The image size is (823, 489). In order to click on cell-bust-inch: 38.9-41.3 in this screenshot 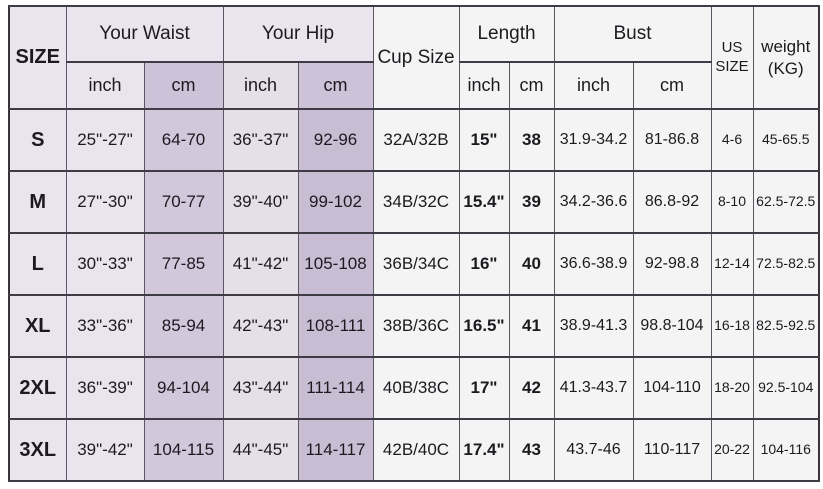, I will do `click(593, 326)`.